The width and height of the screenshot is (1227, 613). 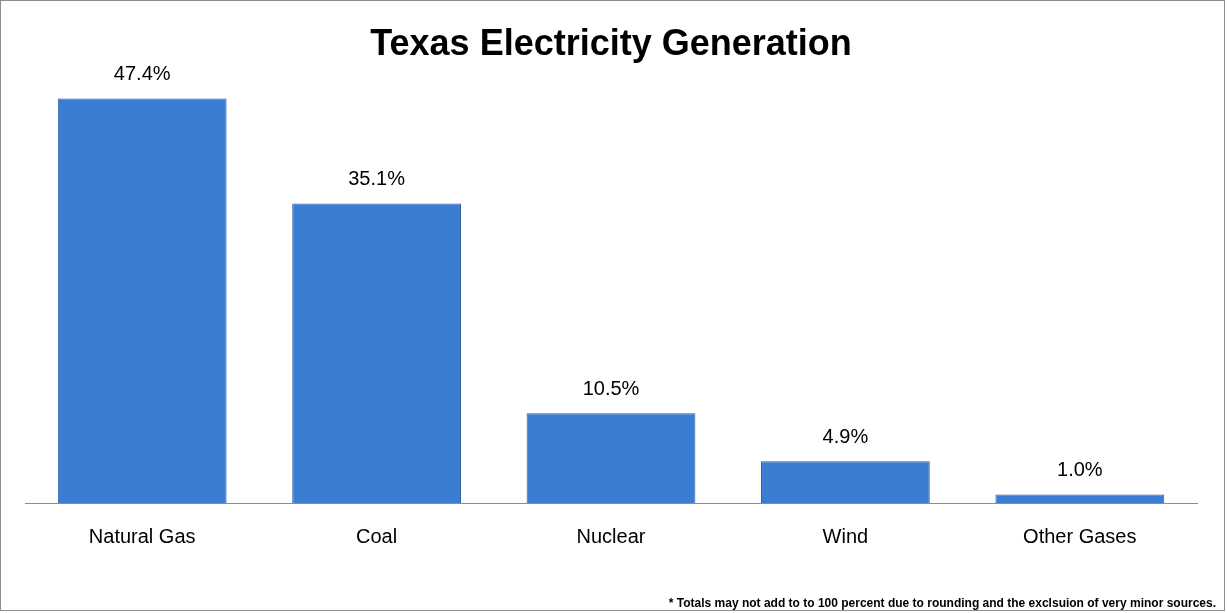 I want to click on chart-title: Texas Electricity Generation, so click(x=611, y=42).